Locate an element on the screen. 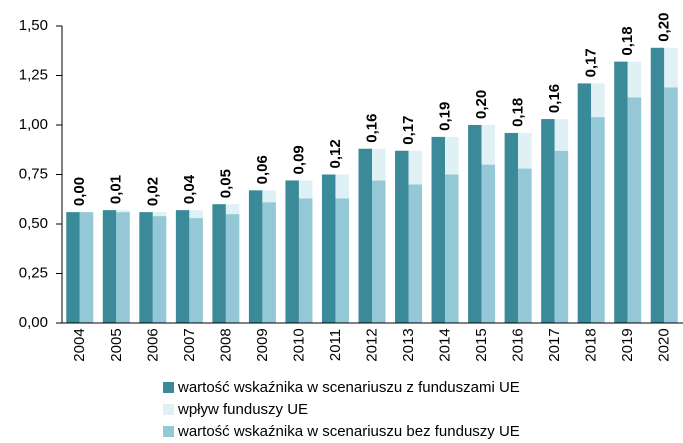 The height and width of the screenshot is (443, 683). x-tick-label: 2008 is located at coordinates (225, 344).